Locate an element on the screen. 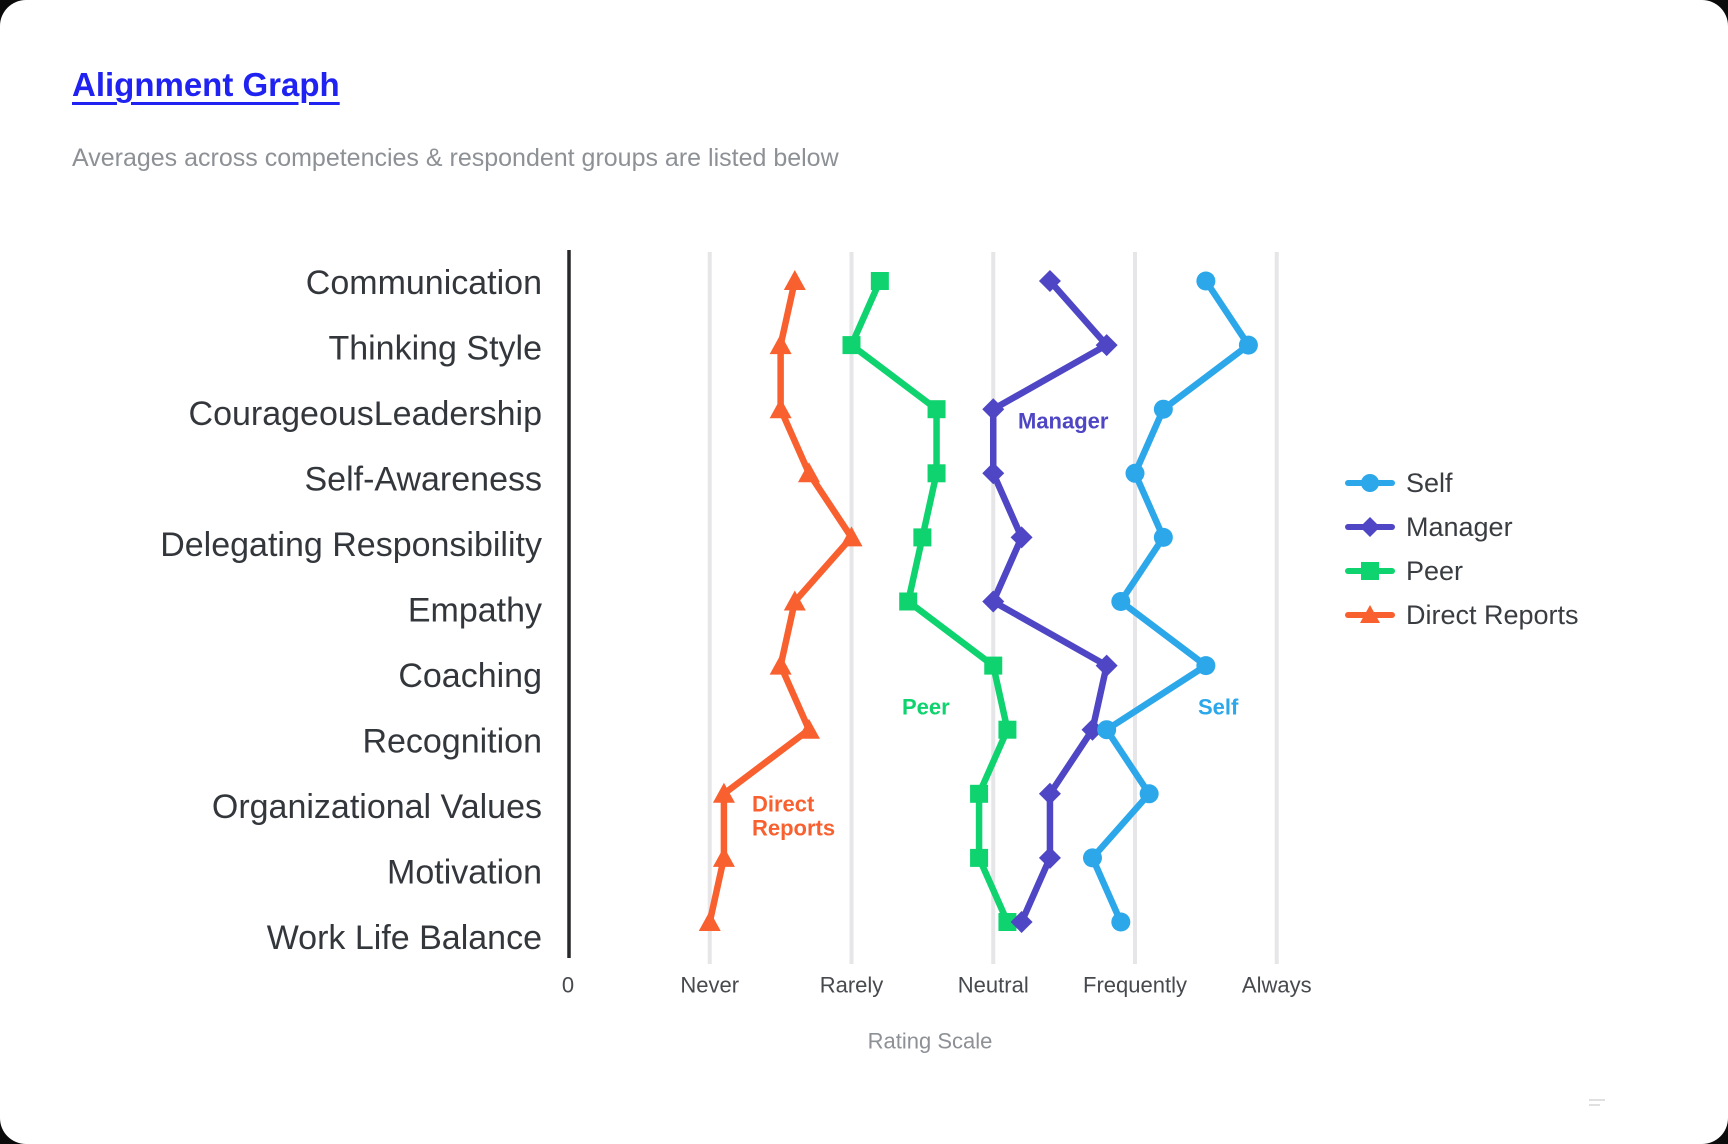  category-label: Empathy is located at coordinates (475, 611).